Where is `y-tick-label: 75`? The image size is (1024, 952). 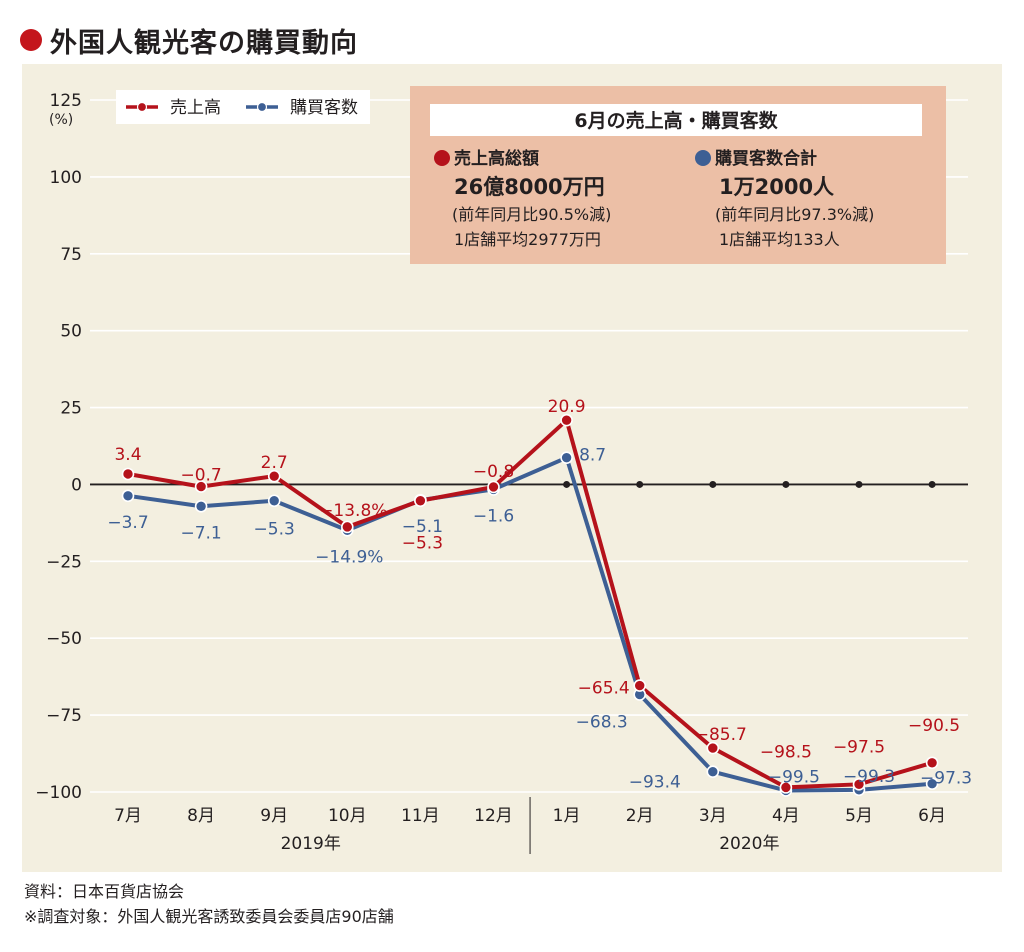 y-tick-label: 75 is located at coordinates (71, 255).